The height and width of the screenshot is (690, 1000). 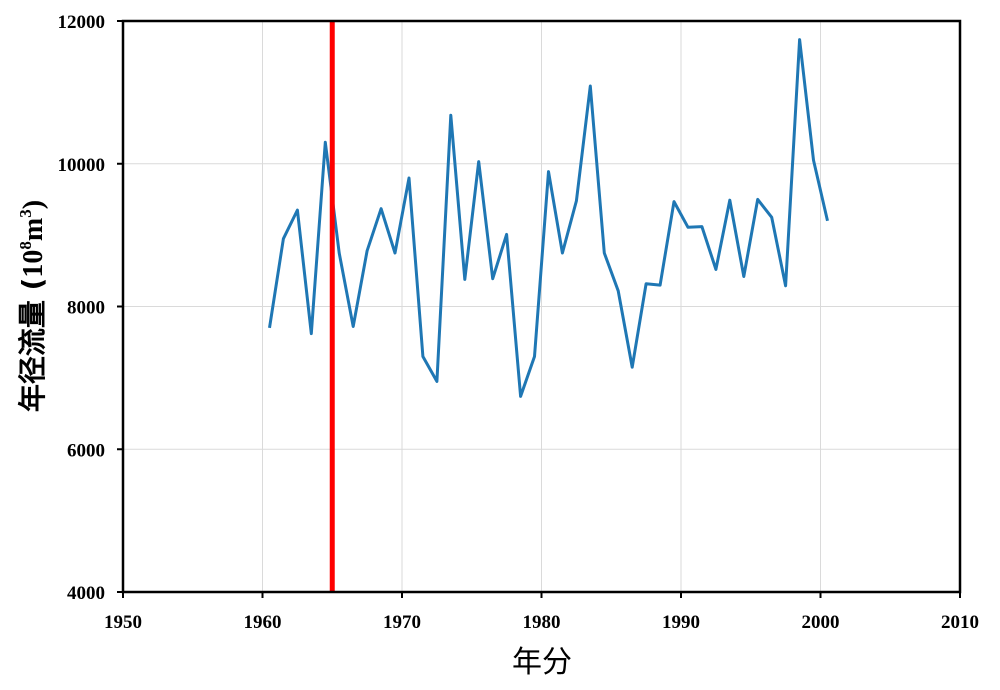 What do you see at coordinates (86, 308) in the screenshot?
I see `y-tick-label-8000: 8000` at bounding box center [86, 308].